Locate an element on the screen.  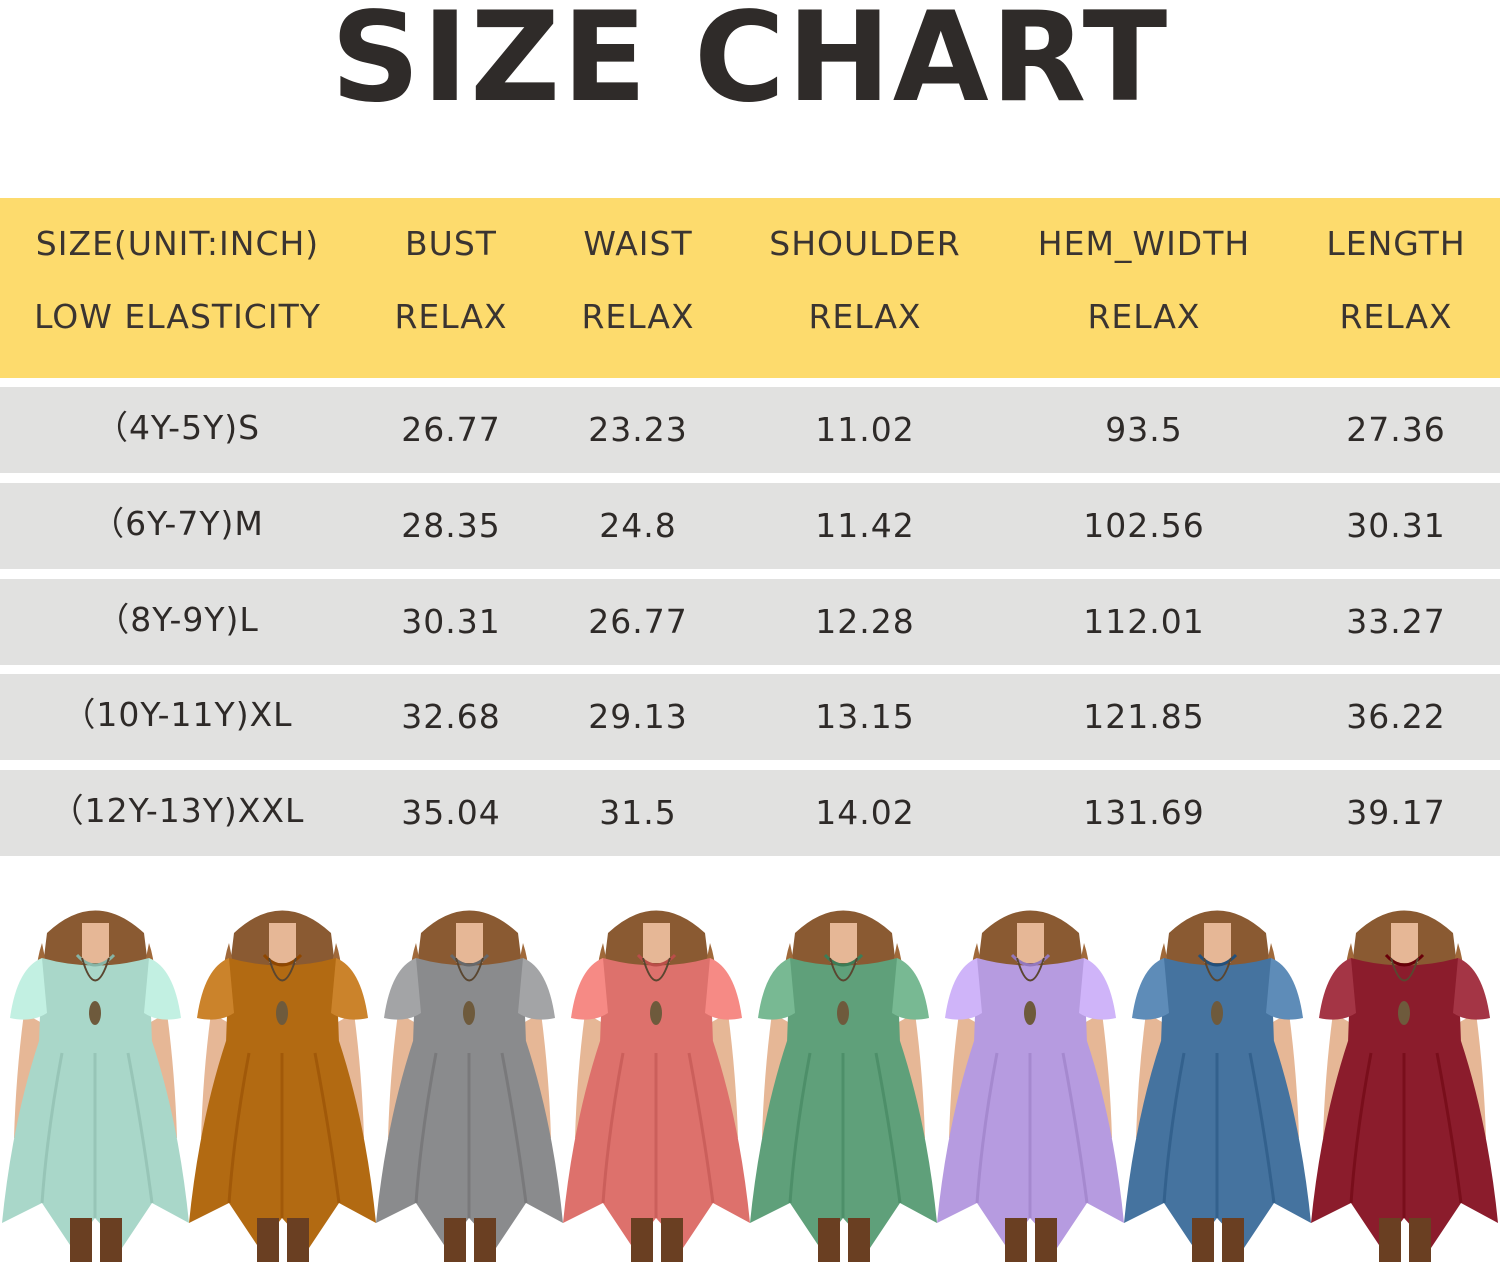
header-waist-relax: RELAX is located at coordinates (638, 316).